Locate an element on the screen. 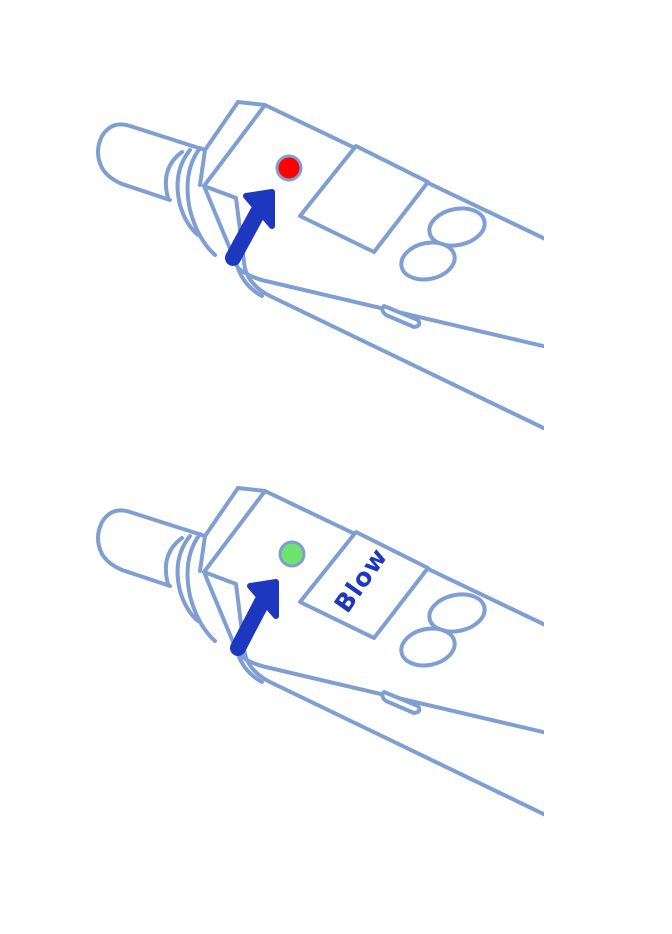 Image resolution: width=672 pixels, height=934 pixels. body-front is located at coordinates (373, 307).